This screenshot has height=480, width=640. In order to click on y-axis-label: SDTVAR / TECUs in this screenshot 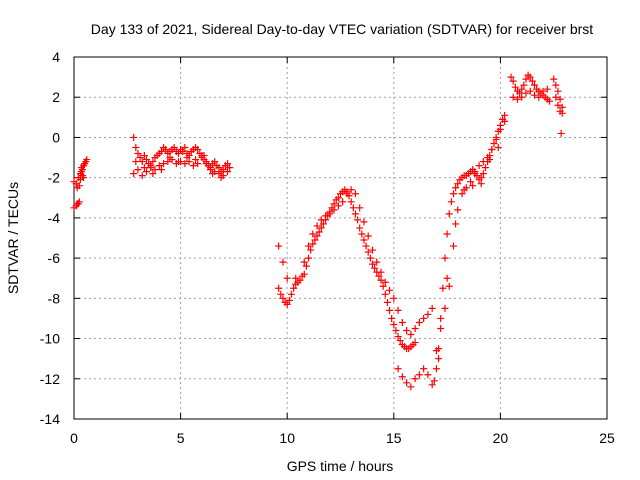, I will do `click(13, 238)`.